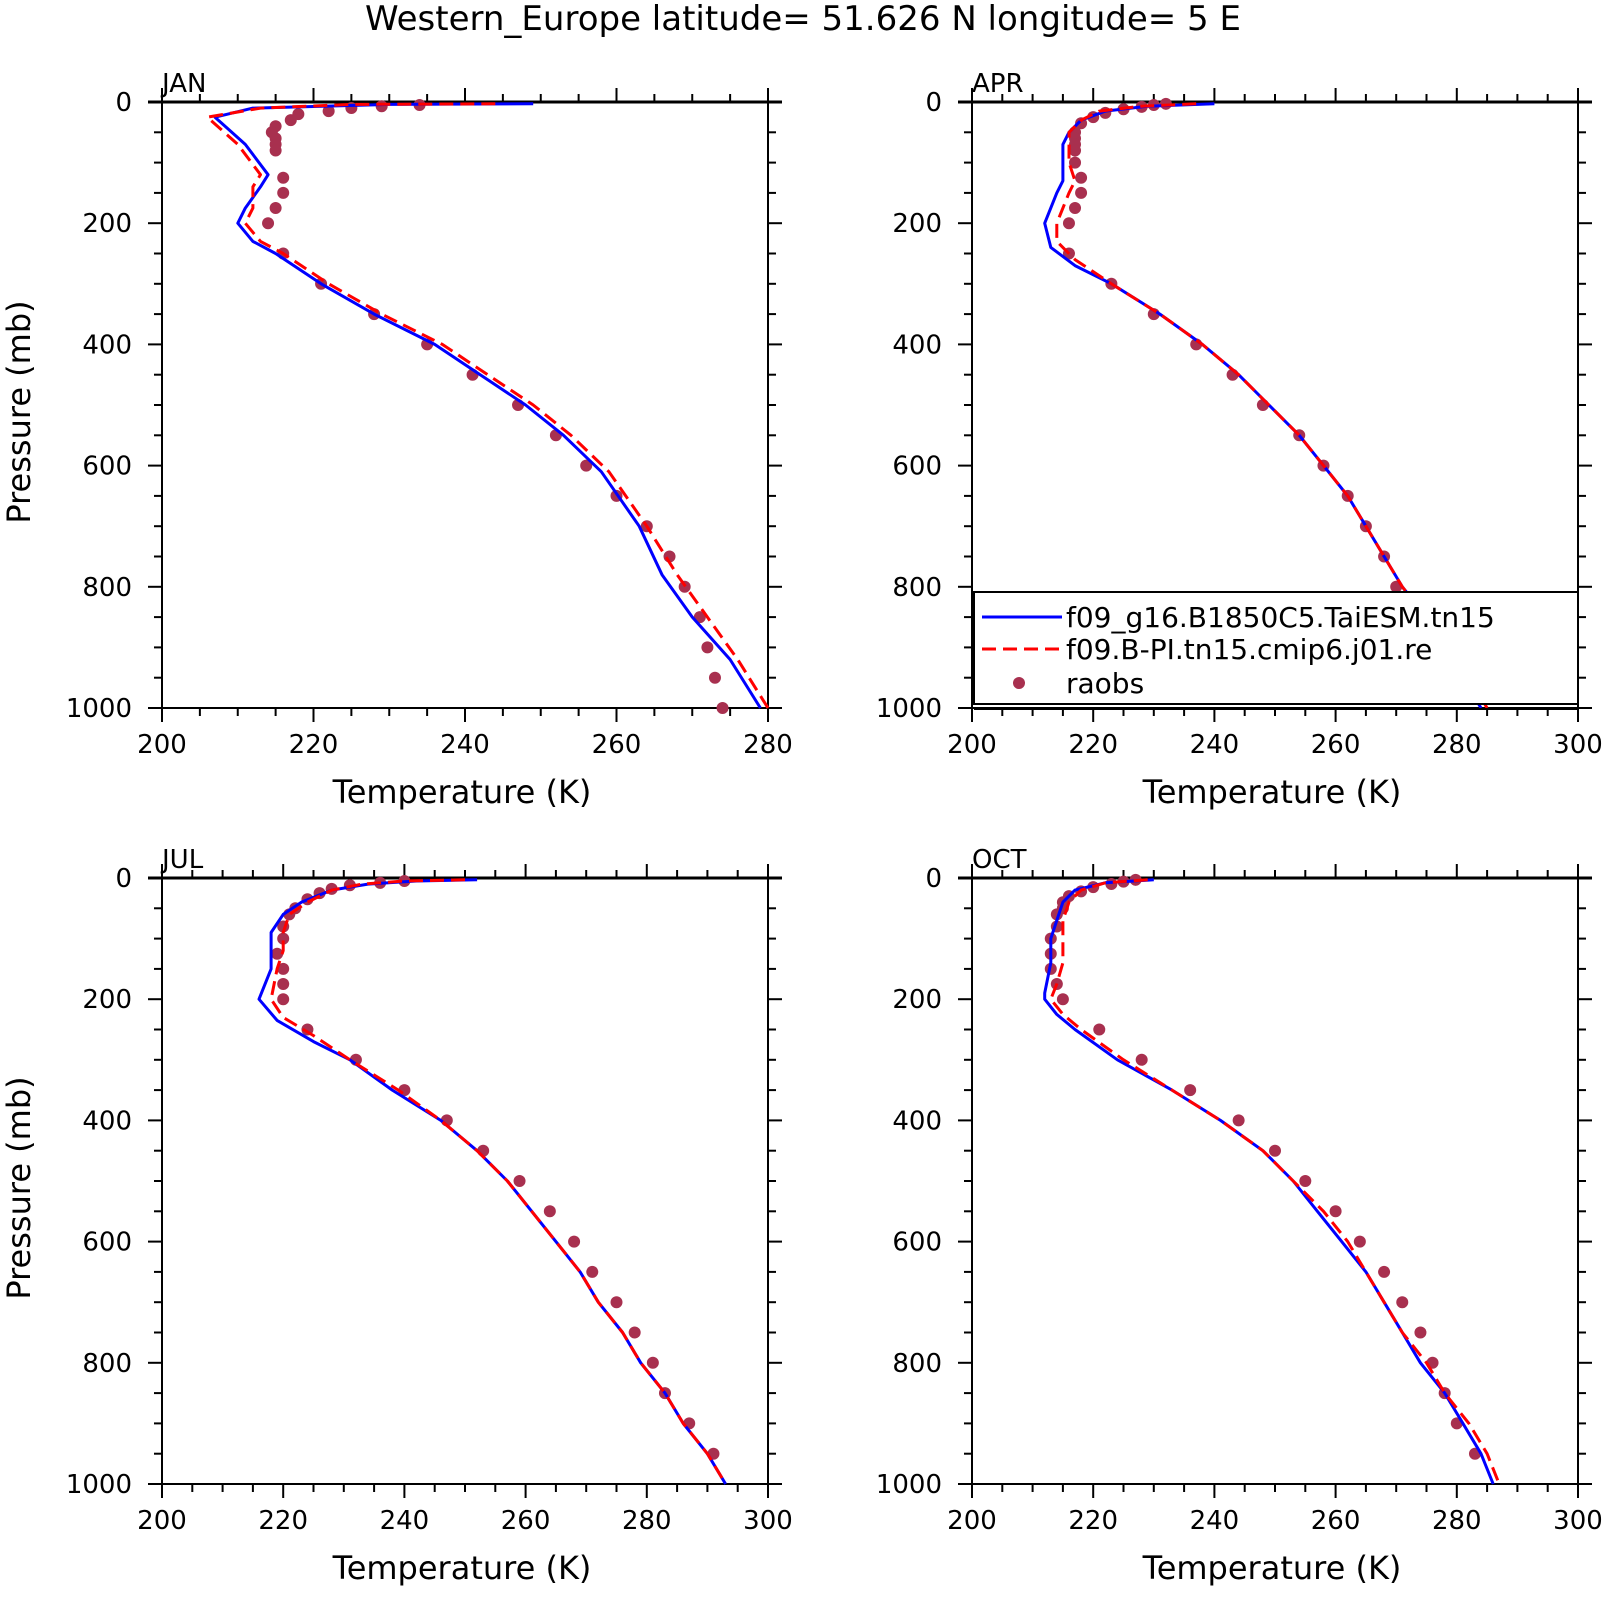 The width and height of the screenshot is (1606, 1600). I want to click on legend-marker-raobs, so click(1019, 683).